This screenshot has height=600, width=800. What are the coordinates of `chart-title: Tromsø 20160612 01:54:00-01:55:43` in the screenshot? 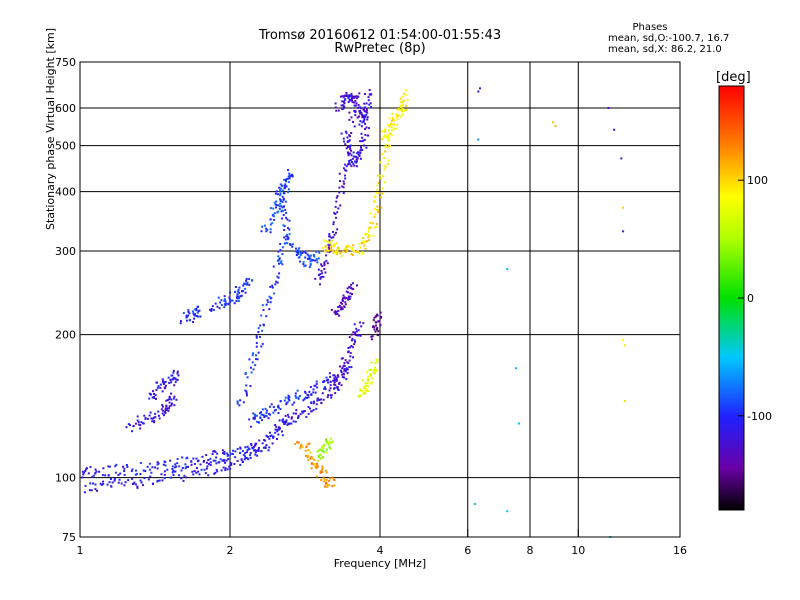 It's located at (380, 35).